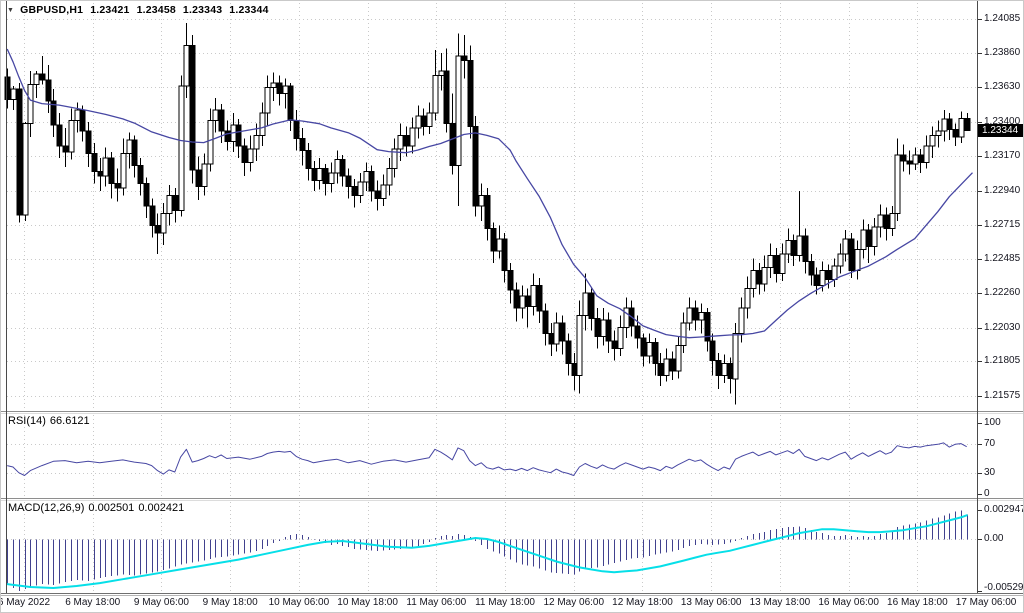 Image resolution: width=1024 pixels, height=613 pixels. What do you see at coordinates (249, 10) in the screenshot?
I see `close-value: 1.23344` at bounding box center [249, 10].